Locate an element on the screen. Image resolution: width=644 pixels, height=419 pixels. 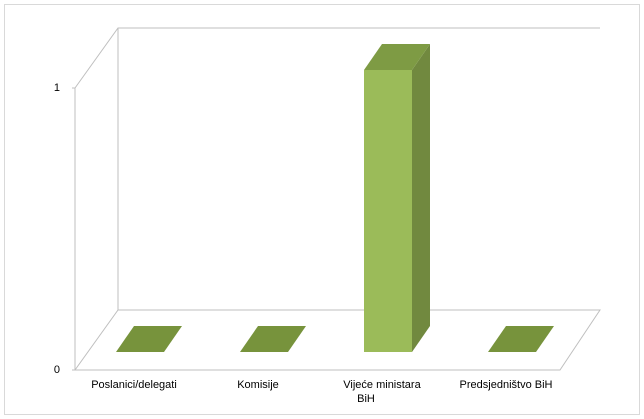
bar-side is located at coordinates (421, 198).